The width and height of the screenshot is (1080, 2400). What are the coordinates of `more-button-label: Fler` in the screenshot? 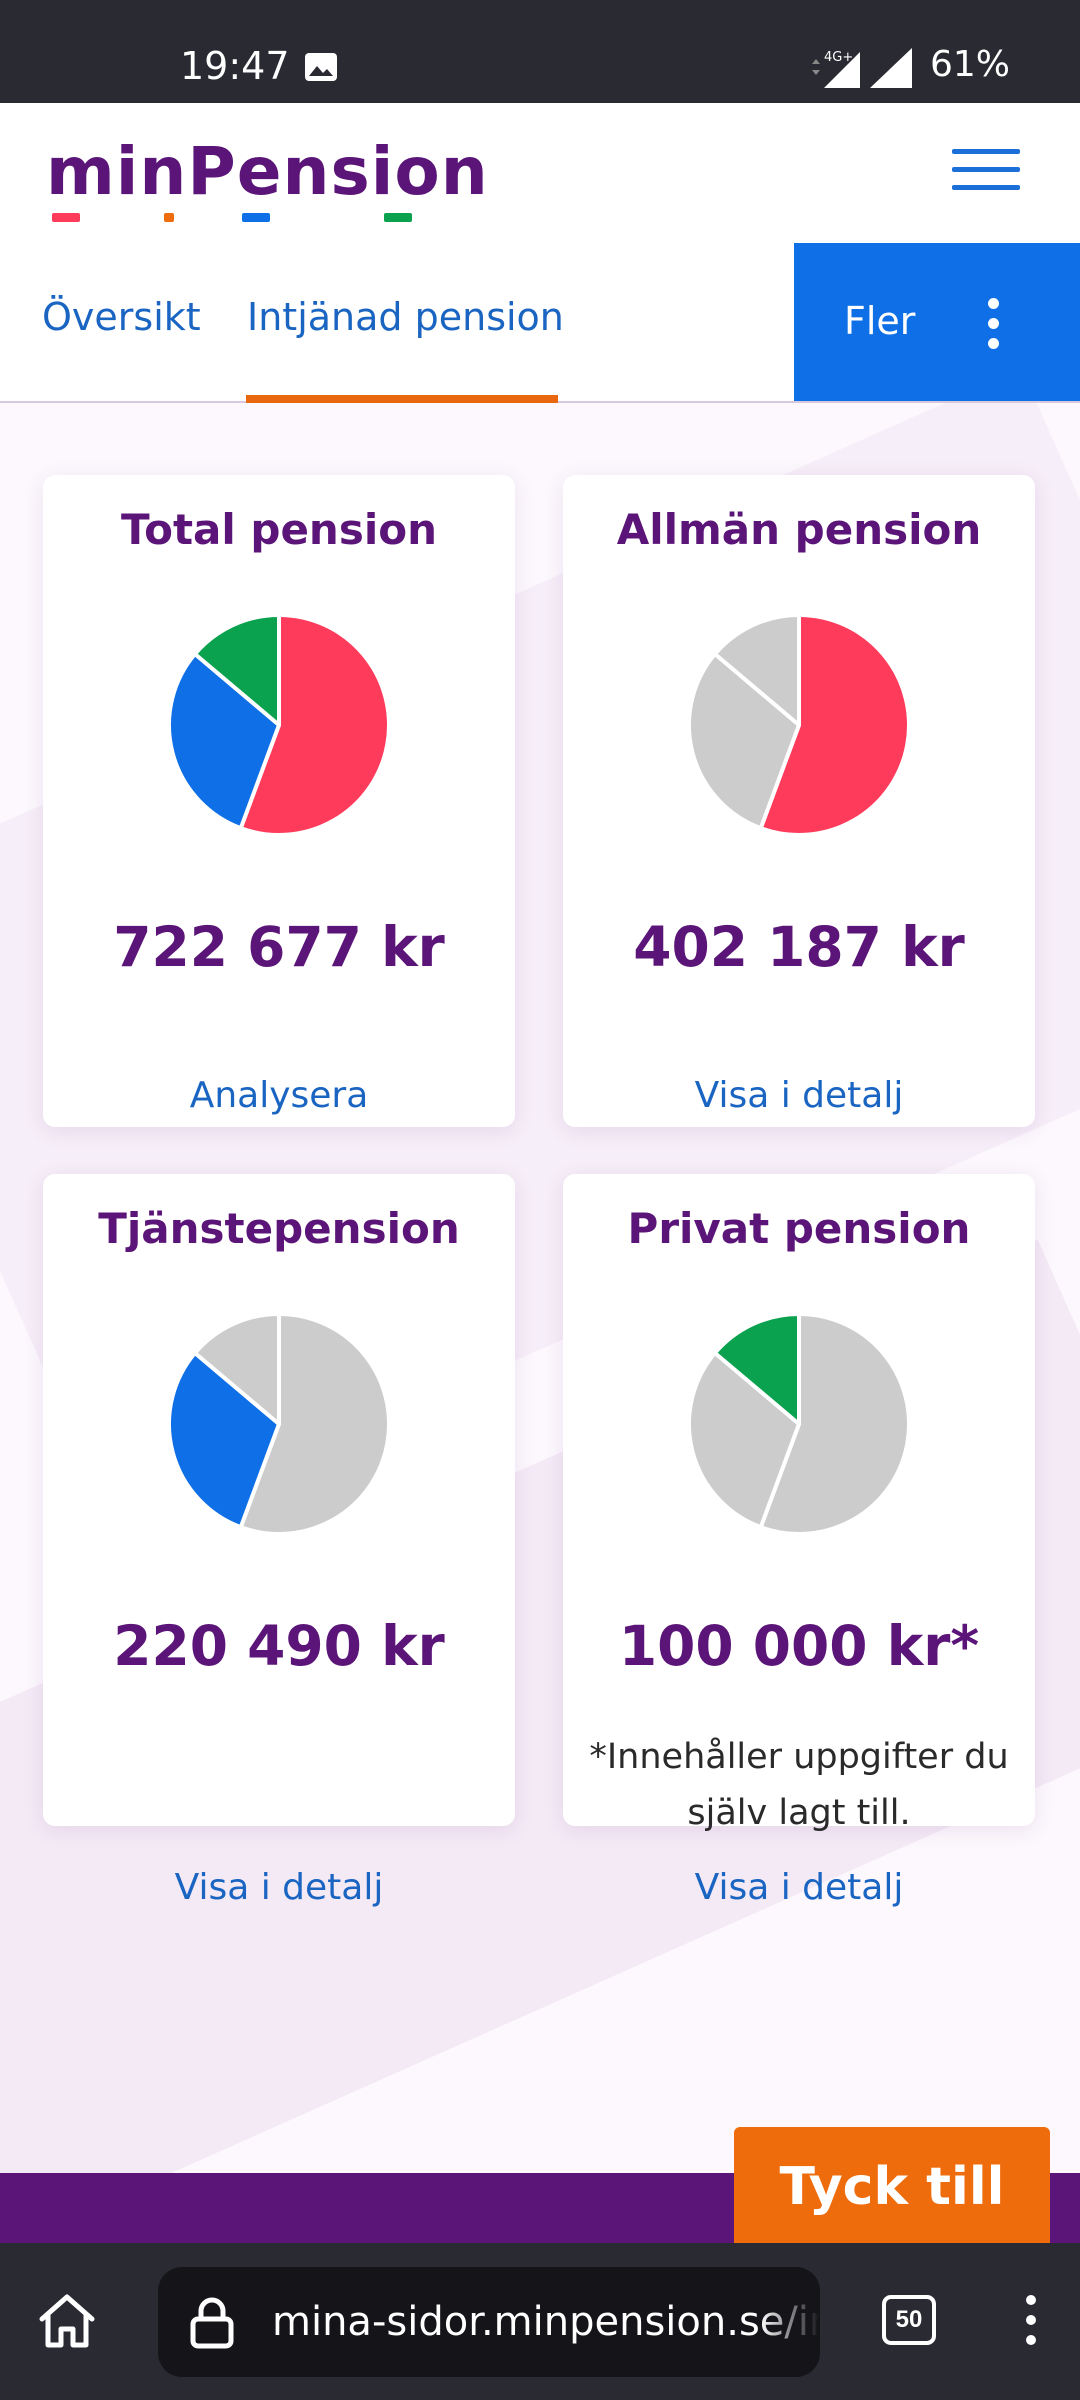 It's located at (880, 321).